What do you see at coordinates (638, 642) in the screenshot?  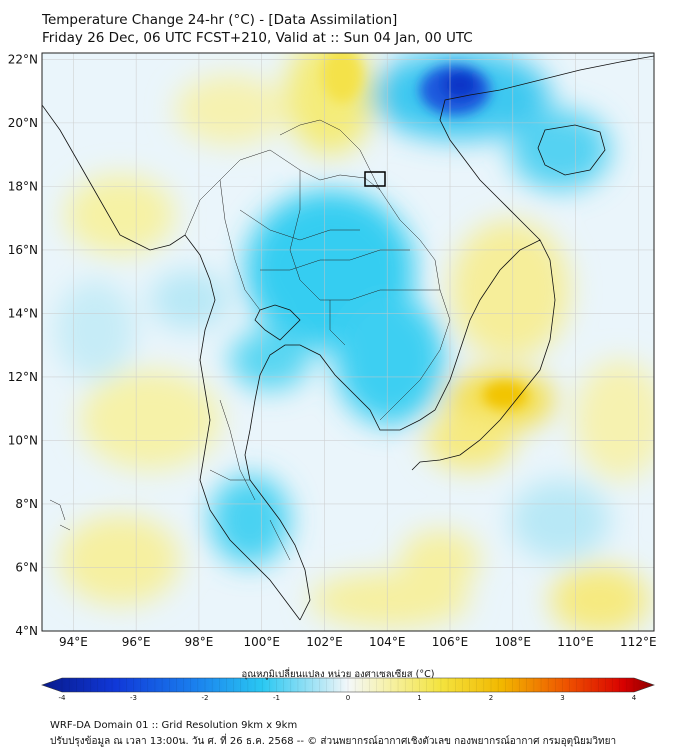 I see `lon-label: 112°E` at bounding box center [638, 642].